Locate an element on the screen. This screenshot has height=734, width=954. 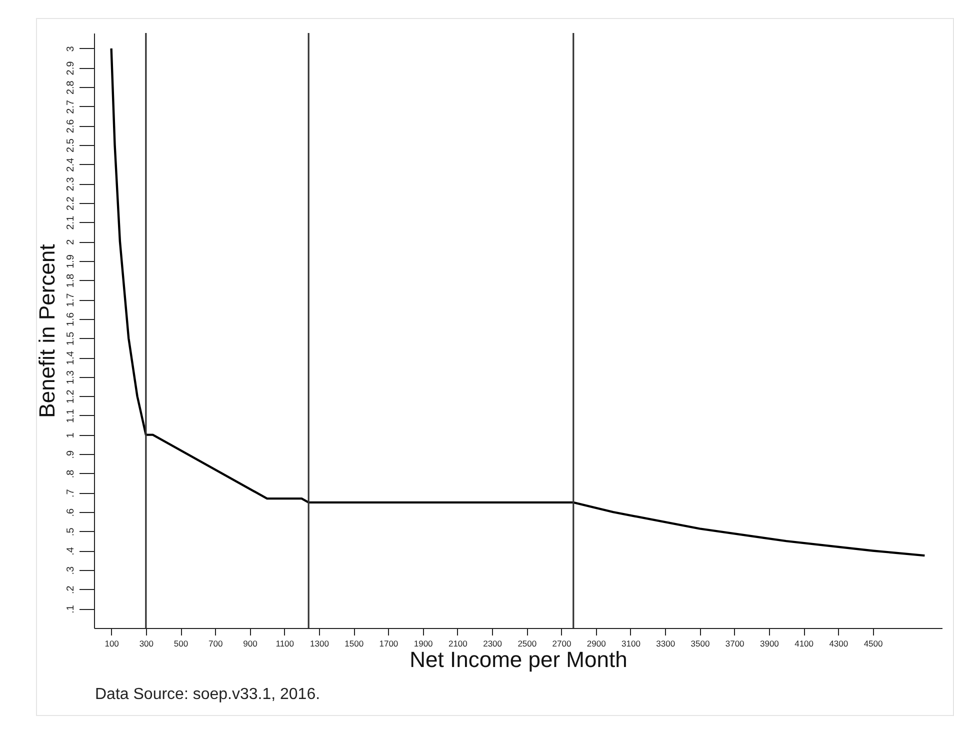
x-tick-label: 3100 is located at coordinates (631, 643).